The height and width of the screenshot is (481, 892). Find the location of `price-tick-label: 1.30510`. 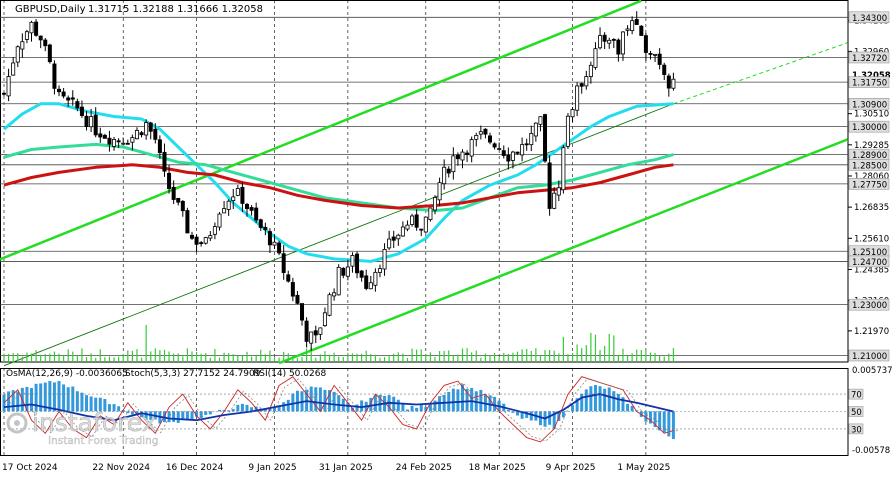

price-tick-label: 1.30510 is located at coordinates (871, 115).